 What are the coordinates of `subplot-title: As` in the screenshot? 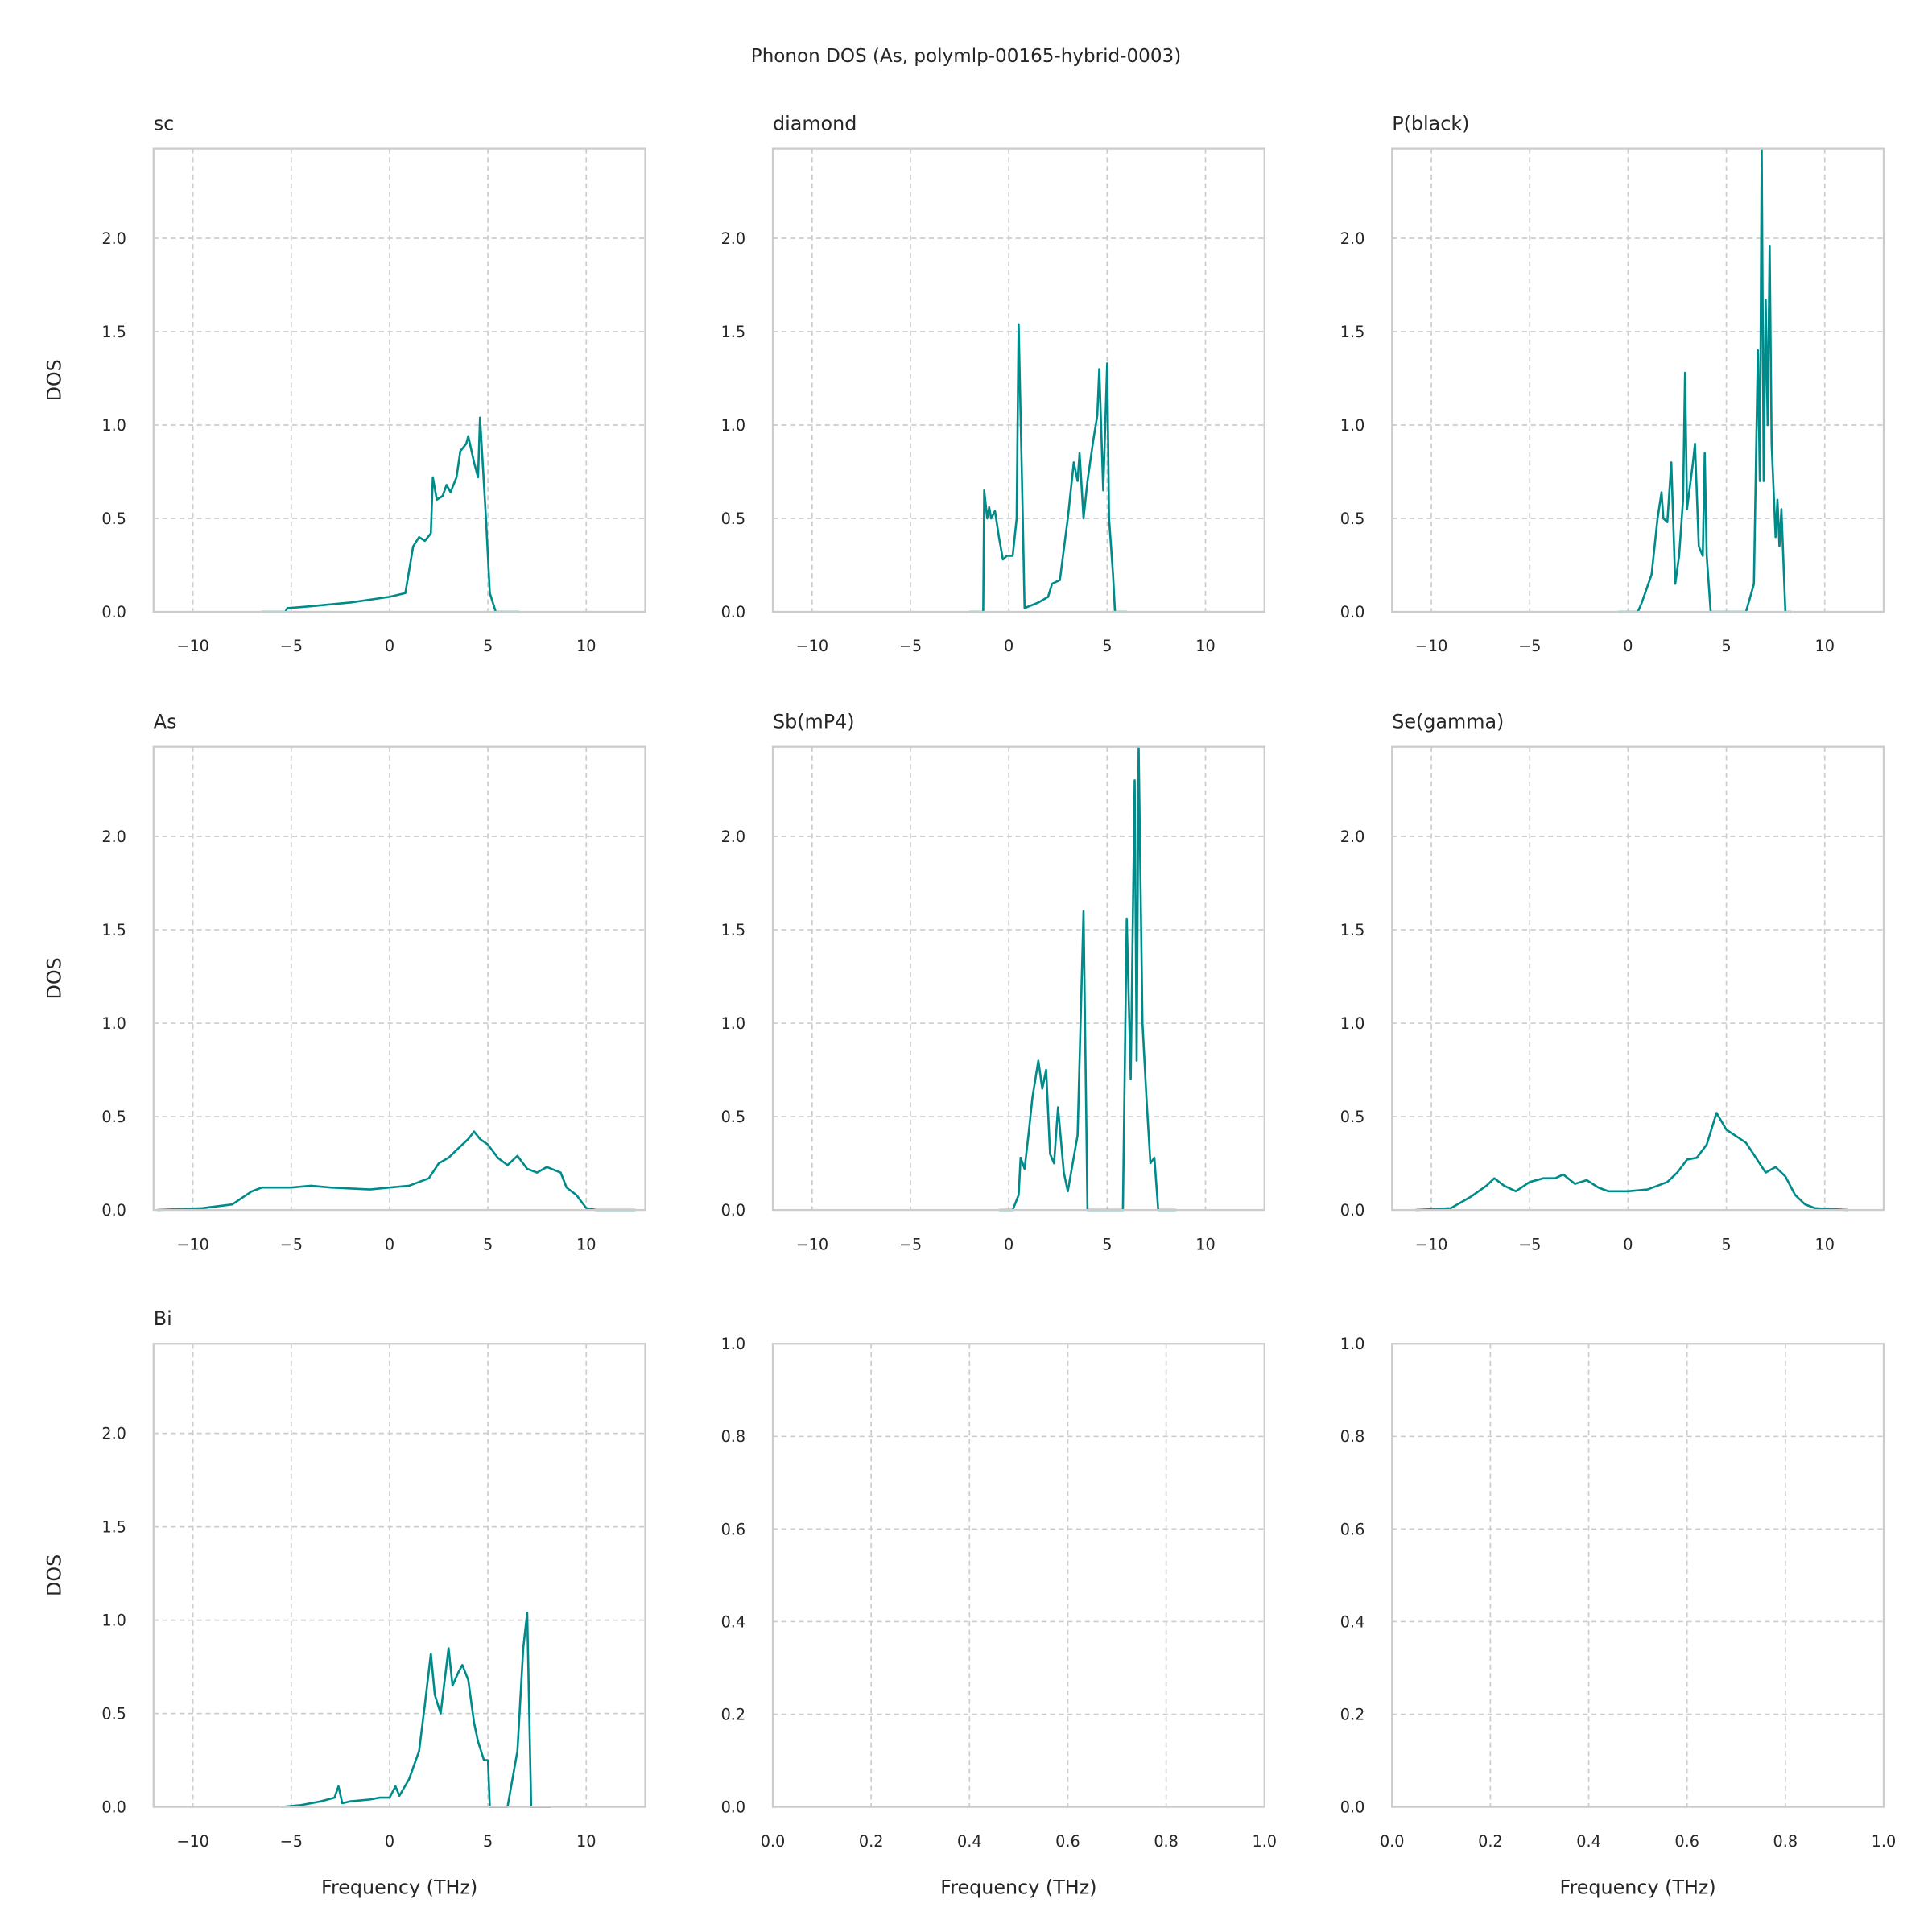 It's located at (165, 722).